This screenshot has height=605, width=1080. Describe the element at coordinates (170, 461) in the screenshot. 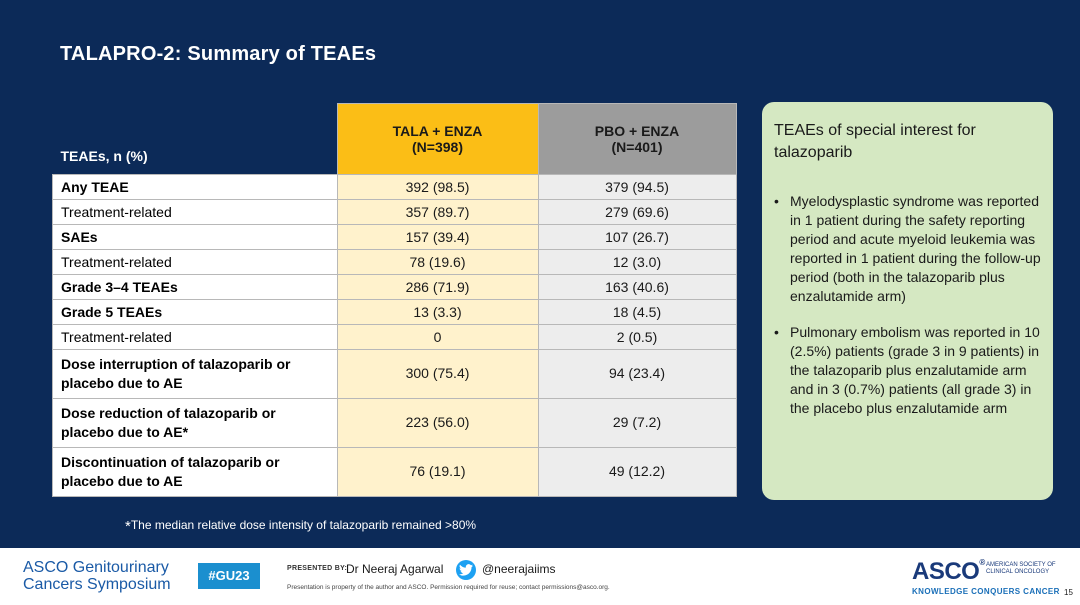

I see `row-label-line1: Discontinuation of talazoparib or` at that location.